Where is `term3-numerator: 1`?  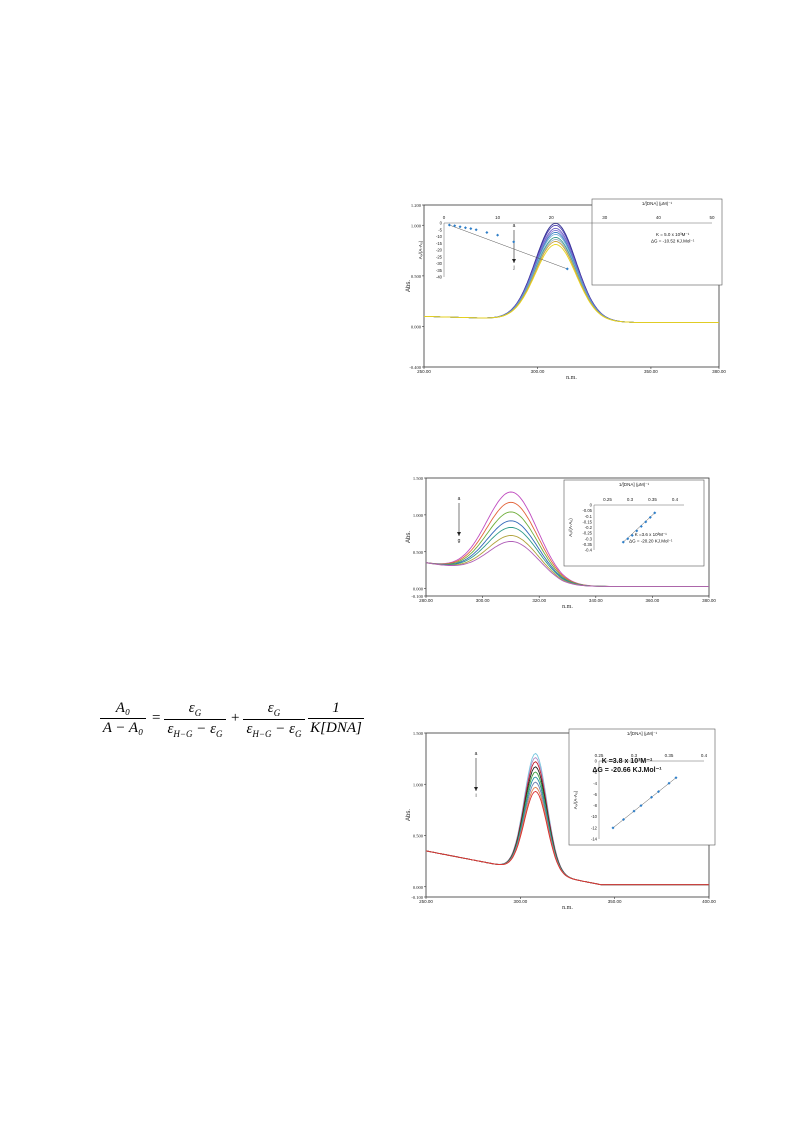 term3-numerator: 1 is located at coordinates (336, 709).